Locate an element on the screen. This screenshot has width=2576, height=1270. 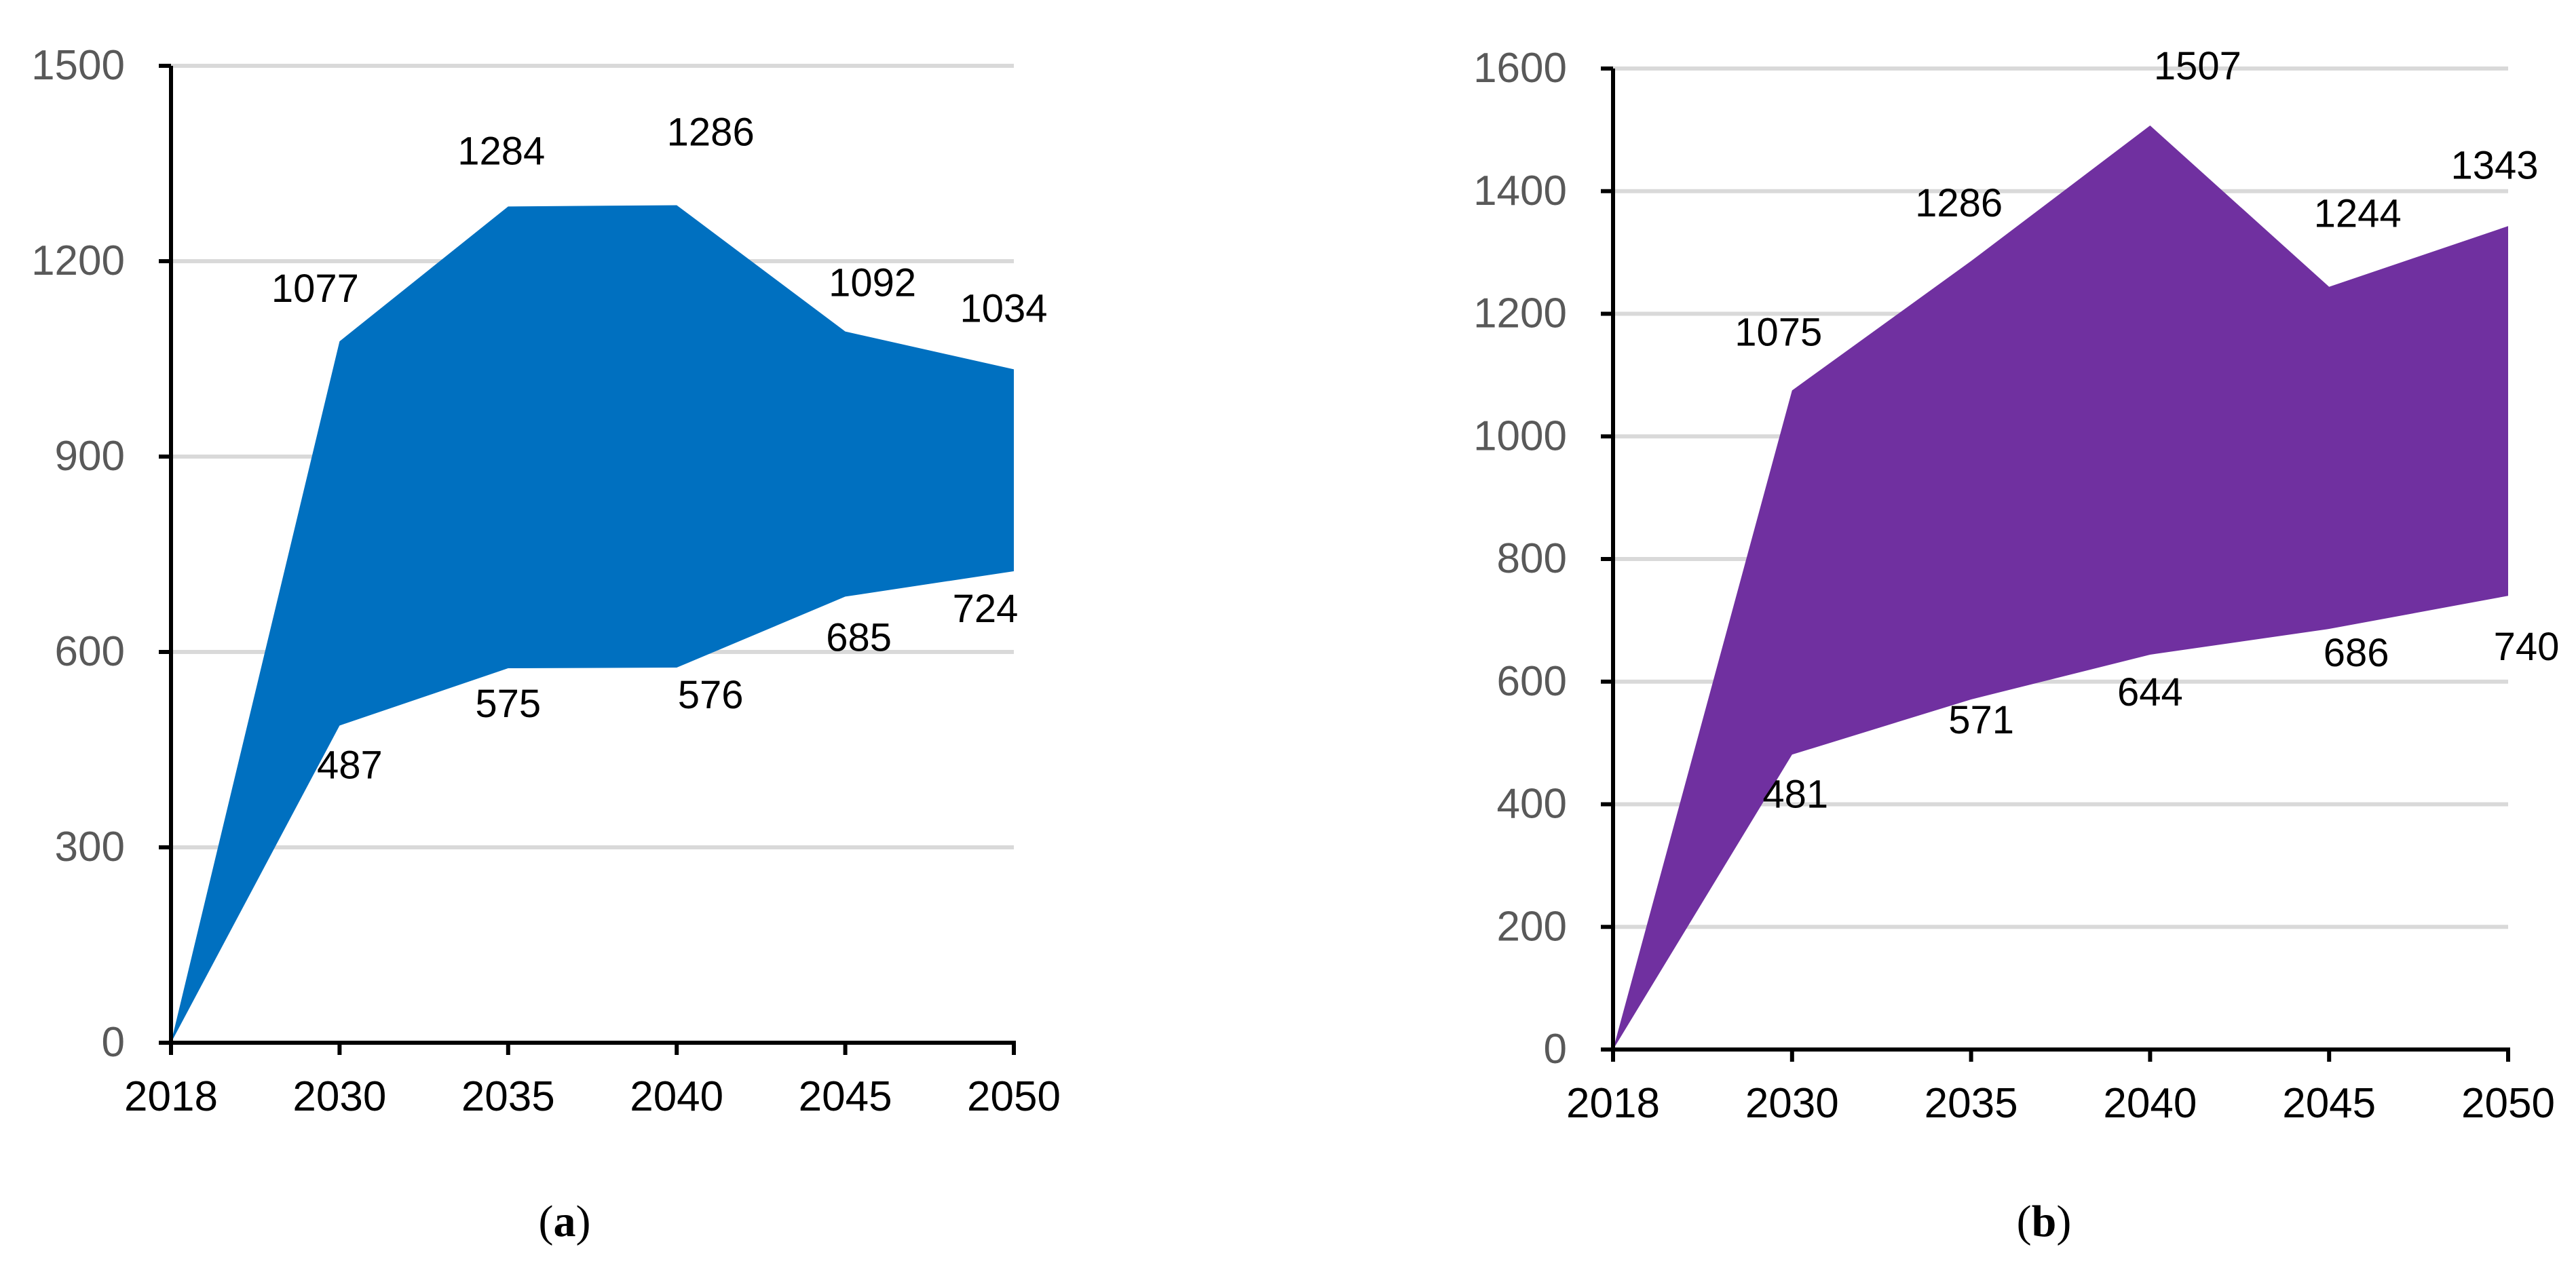
data-label-lower: 685 is located at coordinates (859, 637).